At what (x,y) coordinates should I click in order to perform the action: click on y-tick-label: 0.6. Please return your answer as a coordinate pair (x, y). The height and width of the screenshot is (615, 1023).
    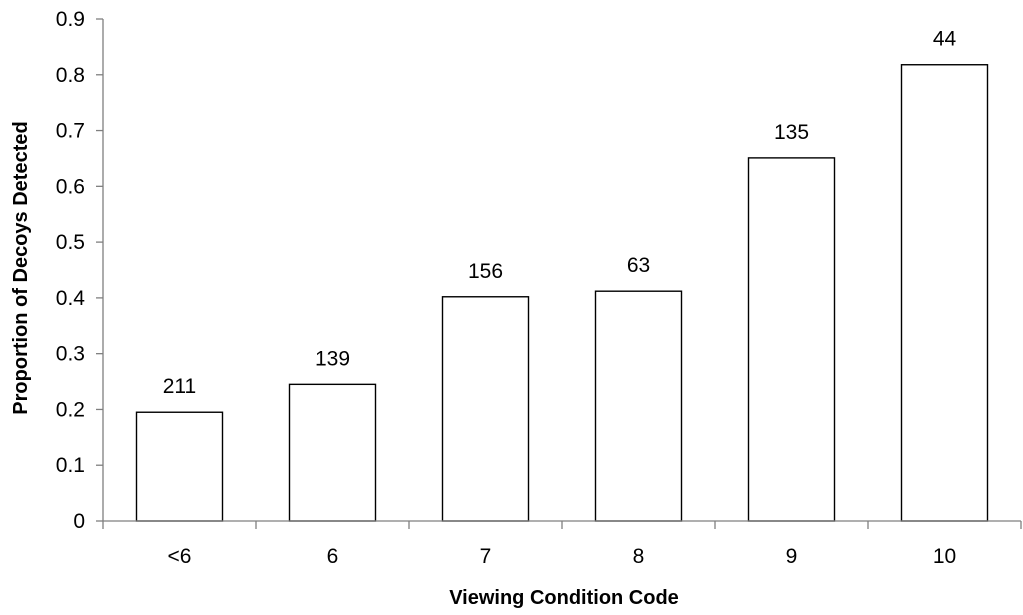
    Looking at the image, I should click on (70, 186).